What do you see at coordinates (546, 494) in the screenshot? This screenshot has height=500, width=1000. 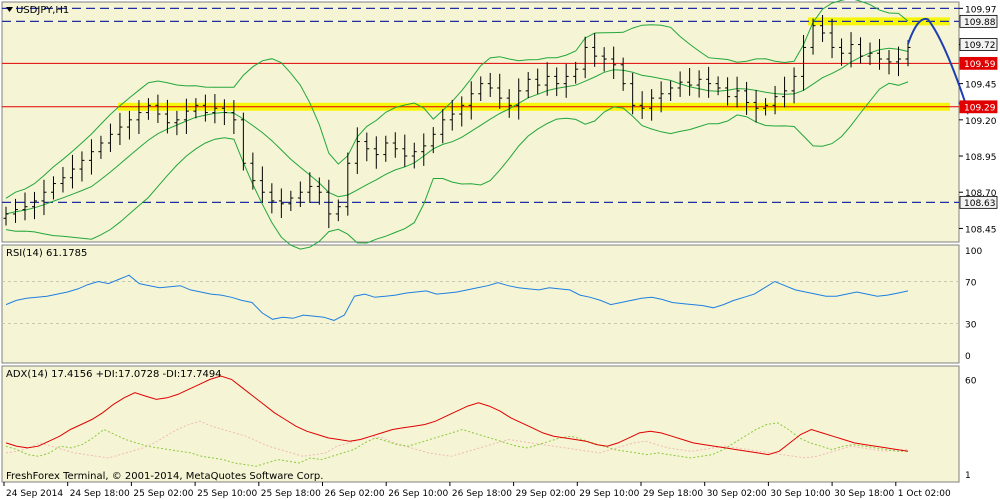 I see `time-axis-label: 29 Sep 02:00` at bounding box center [546, 494].